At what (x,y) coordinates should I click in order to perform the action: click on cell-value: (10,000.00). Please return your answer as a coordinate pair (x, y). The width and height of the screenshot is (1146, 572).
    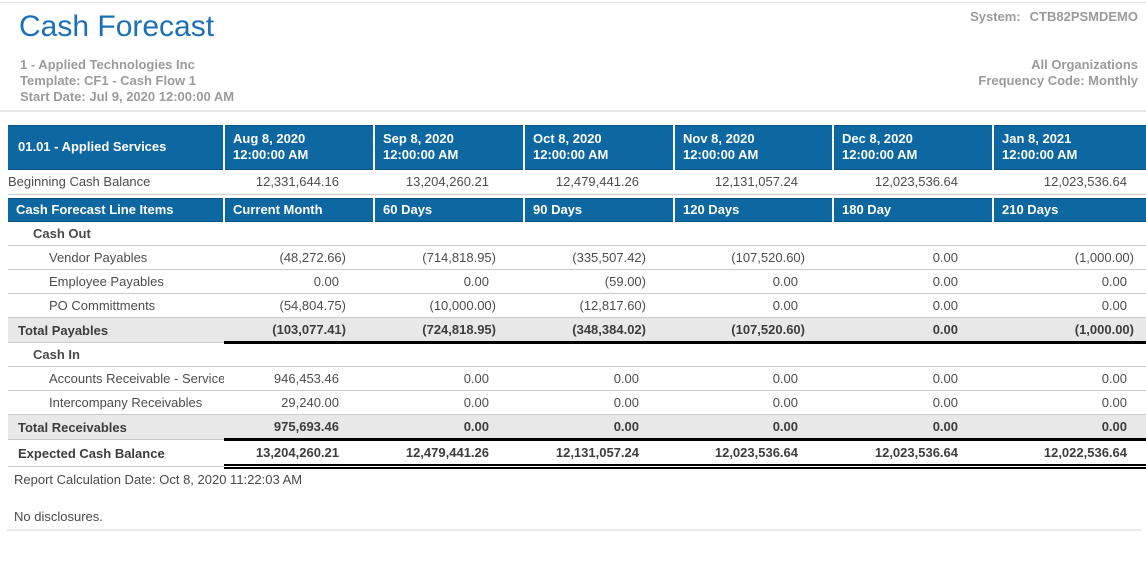
    Looking at the image, I should click on (449, 305).